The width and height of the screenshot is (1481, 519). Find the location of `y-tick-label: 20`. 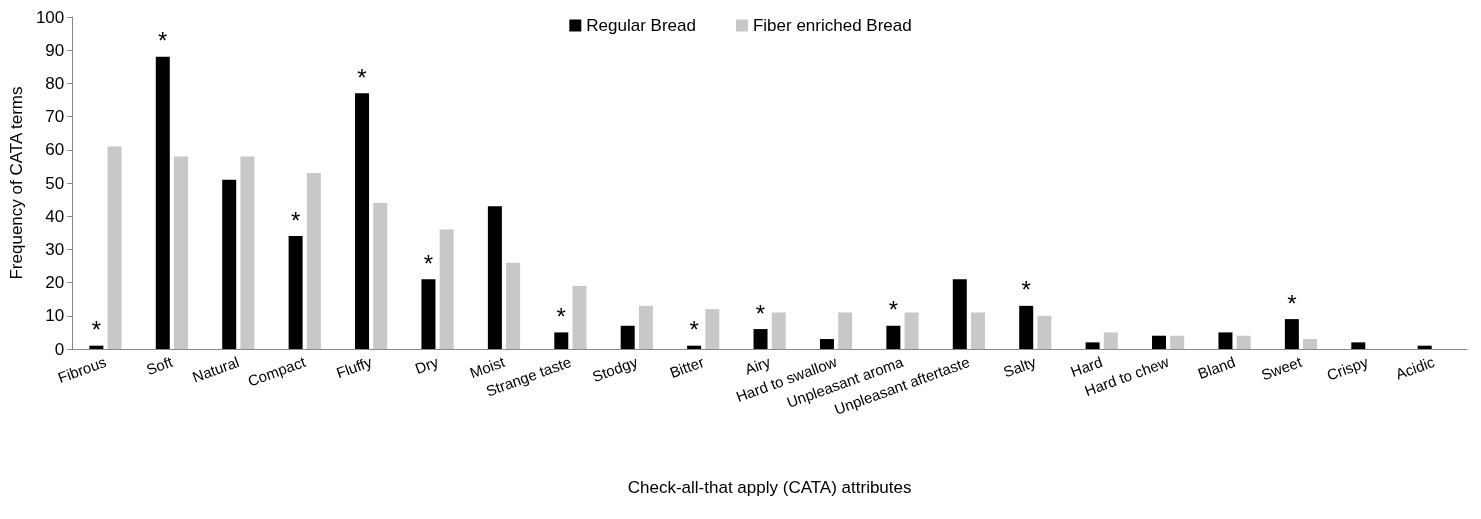

y-tick-label: 20 is located at coordinates (55, 283).